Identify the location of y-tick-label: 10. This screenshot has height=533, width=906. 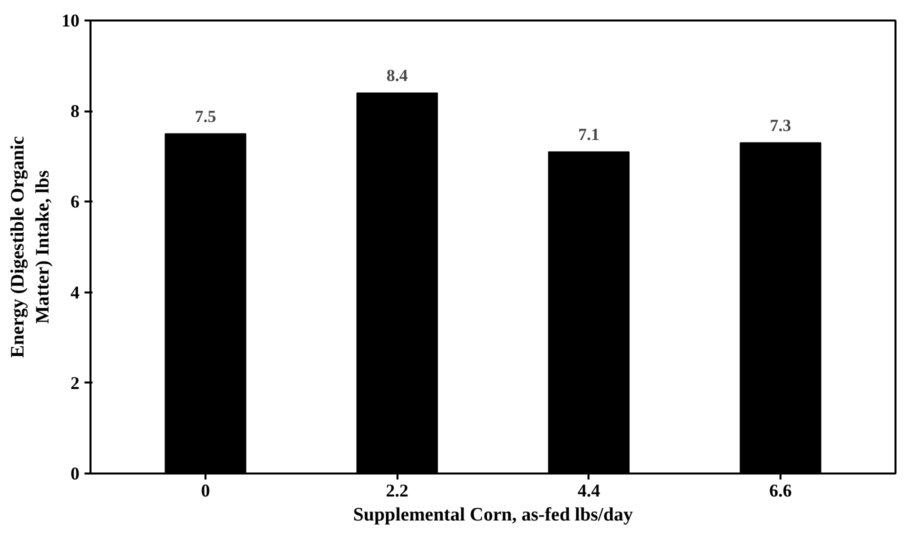
(71, 20).